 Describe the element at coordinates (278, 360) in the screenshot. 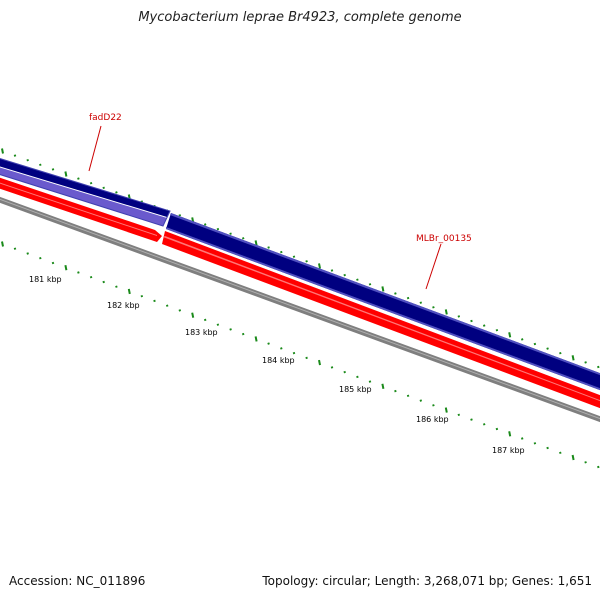

I see `tick-label-184: 184 kbp` at that location.